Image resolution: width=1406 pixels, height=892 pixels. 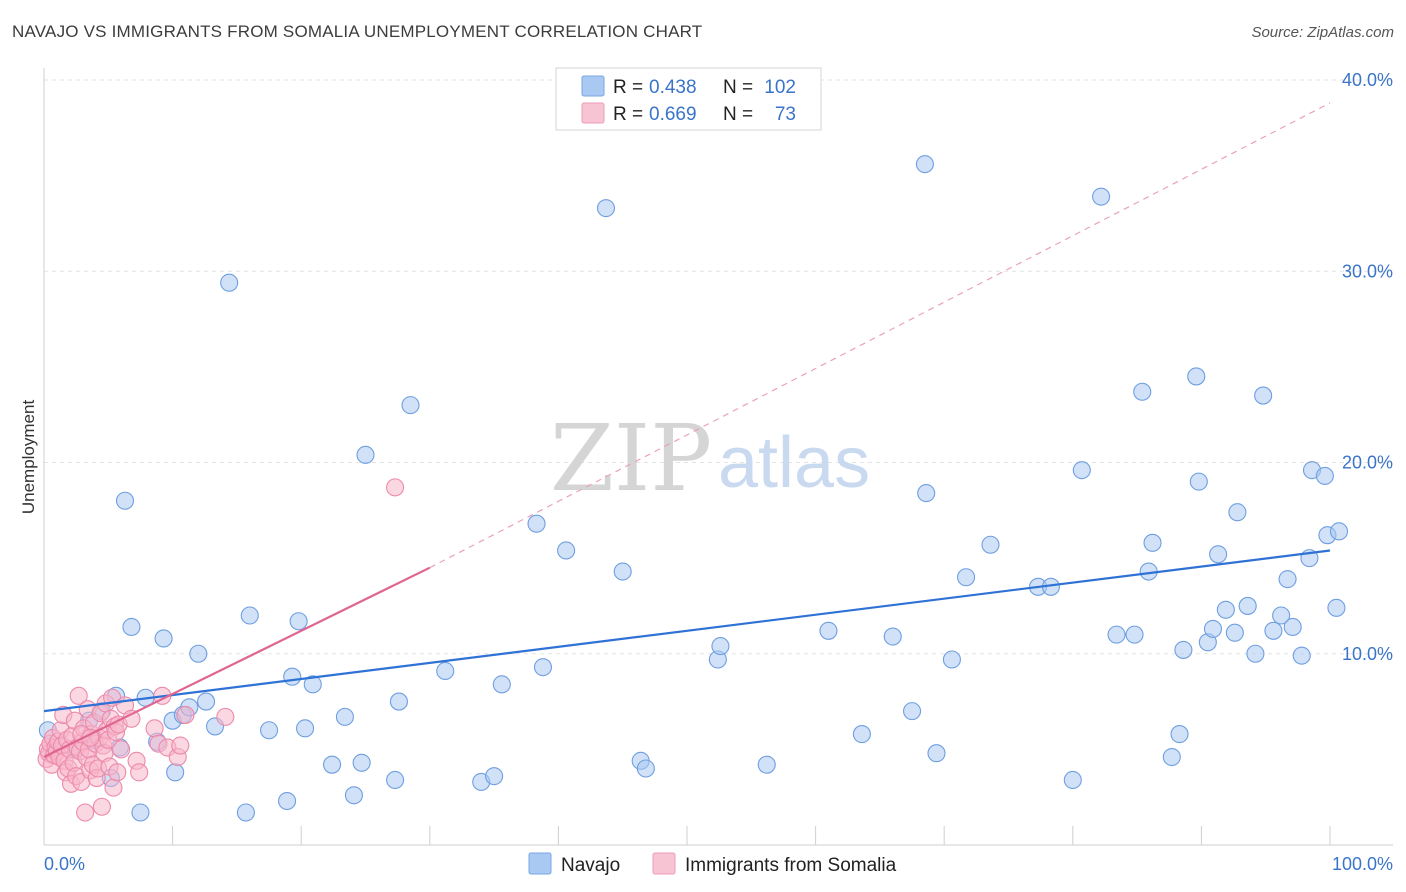 What do you see at coordinates (687, 835) in the screenshot?
I see `x-ticks` at bounding box center [687, 835].